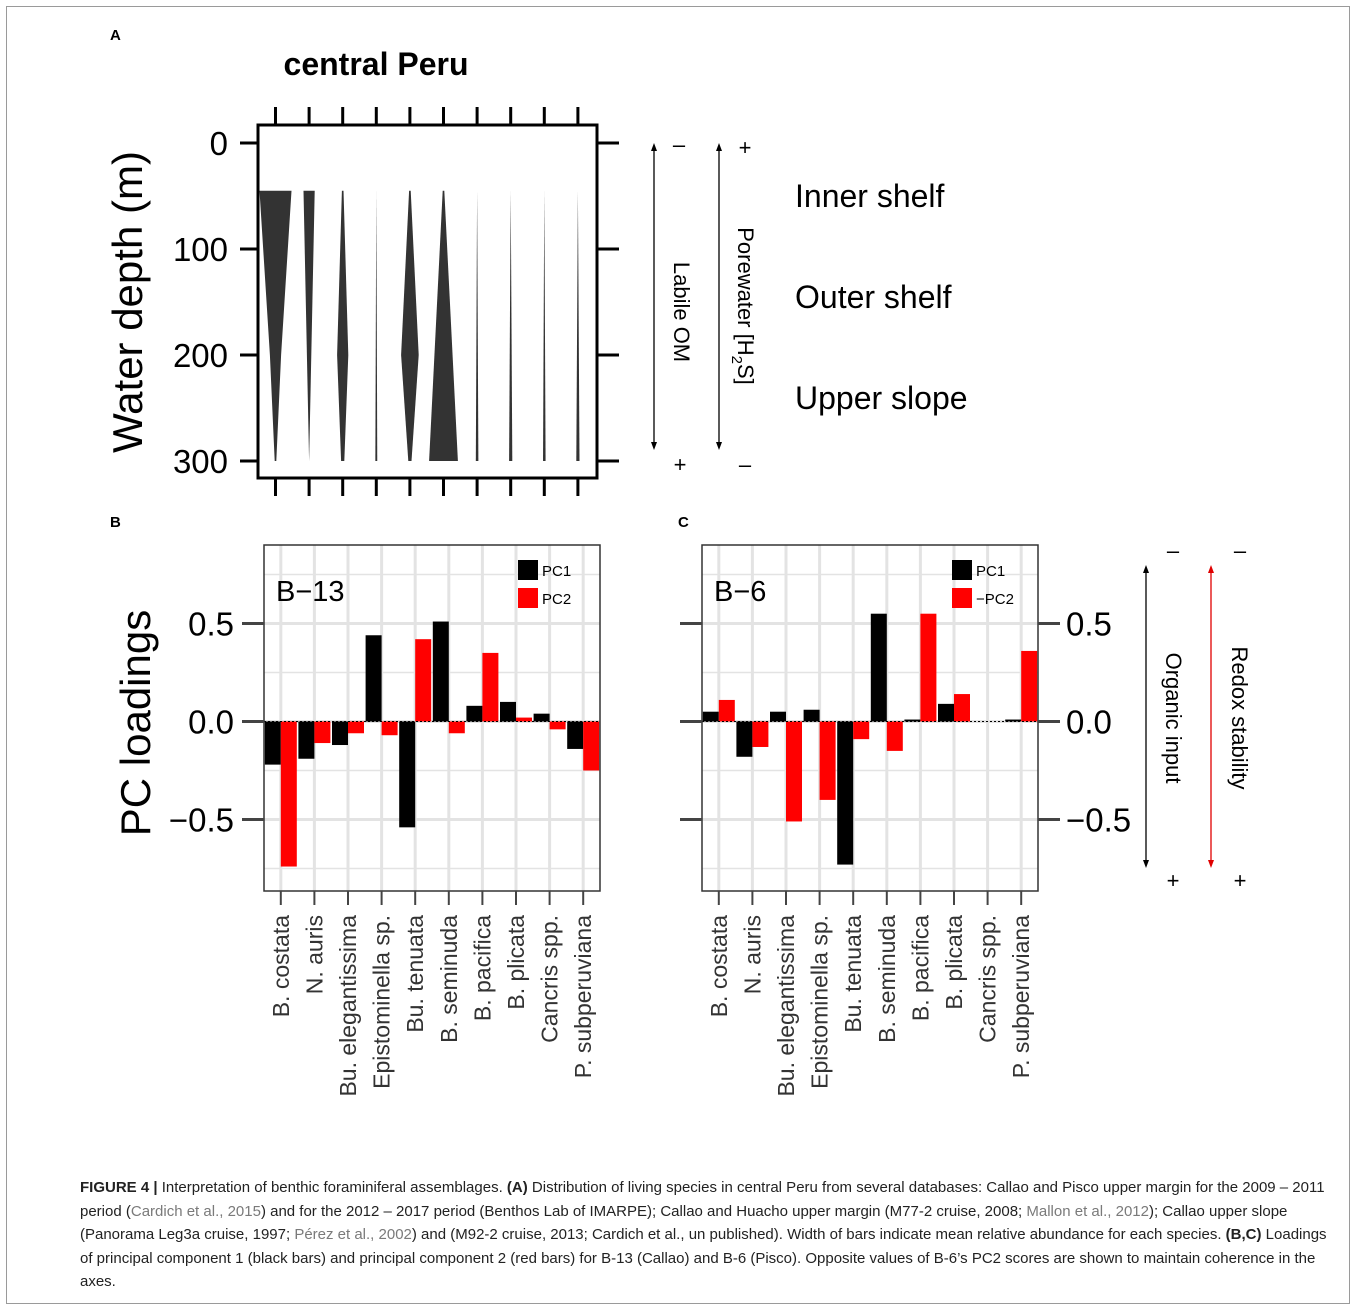  Describe the element at coordinates (583, 996) in the screenshot. I see `panel-b-category-label: P. subperuviana` at that location.